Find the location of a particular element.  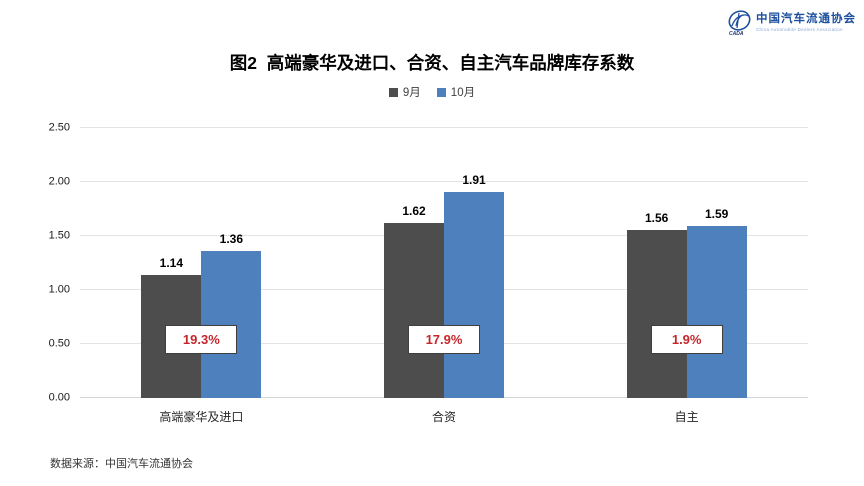

legend-item-10月: 10月 is located at coordinates (456, 92).